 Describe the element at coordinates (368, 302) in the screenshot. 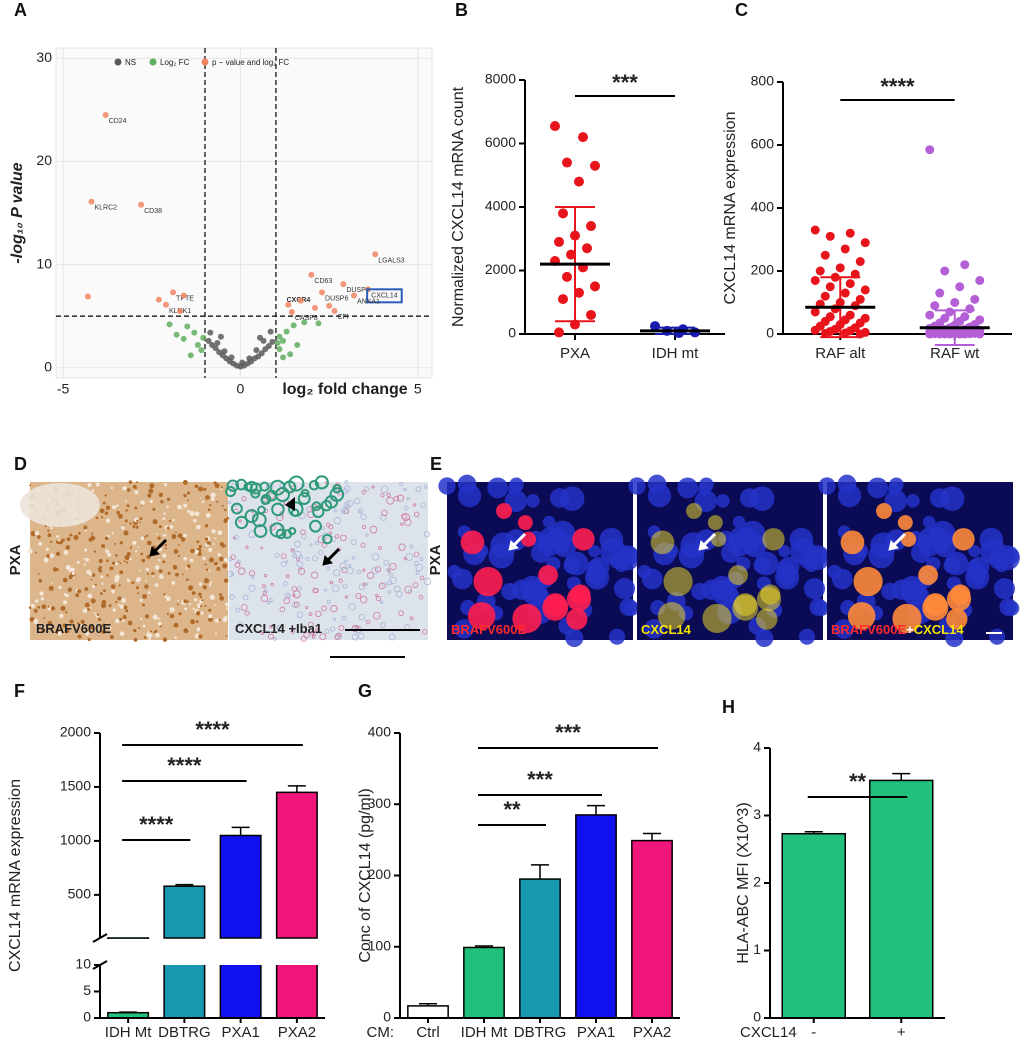

I see `gene-label: ANXA1` at that location.